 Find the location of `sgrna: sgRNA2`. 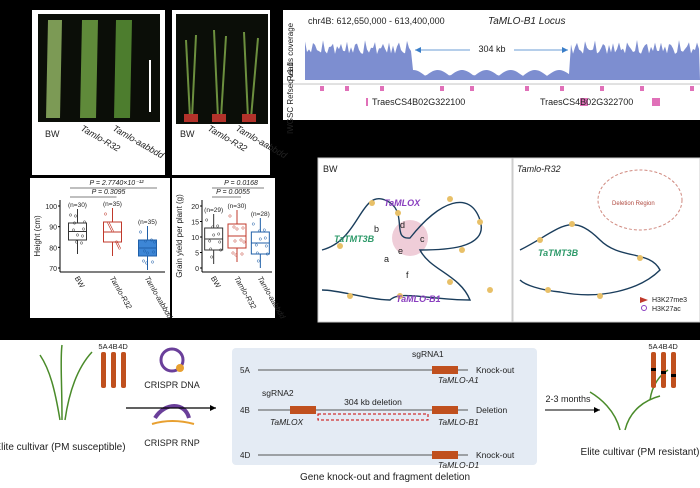

sgrna: sgRNA2 is located at coordinates (278, 393).